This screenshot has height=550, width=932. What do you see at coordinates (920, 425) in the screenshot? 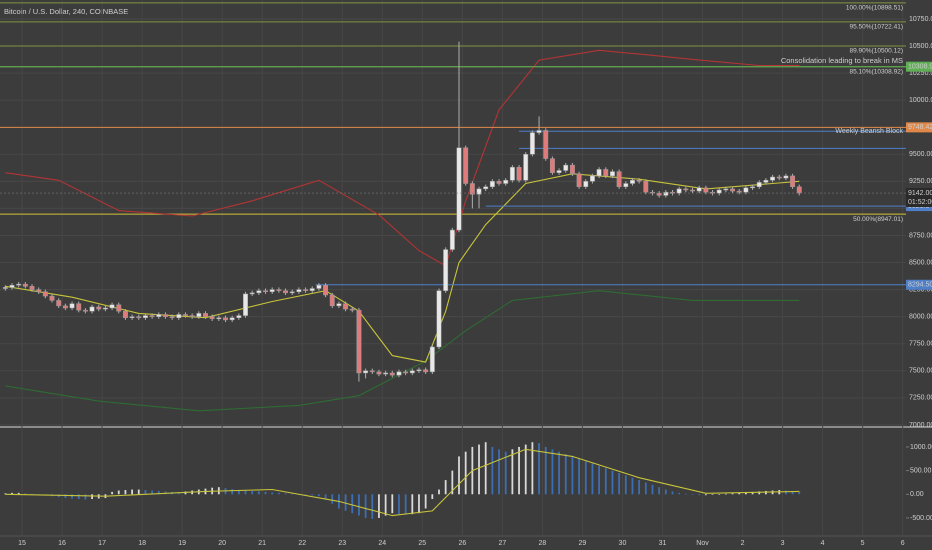
I see `y-tick-label: 7000.00` at bounding box center [920, 425].